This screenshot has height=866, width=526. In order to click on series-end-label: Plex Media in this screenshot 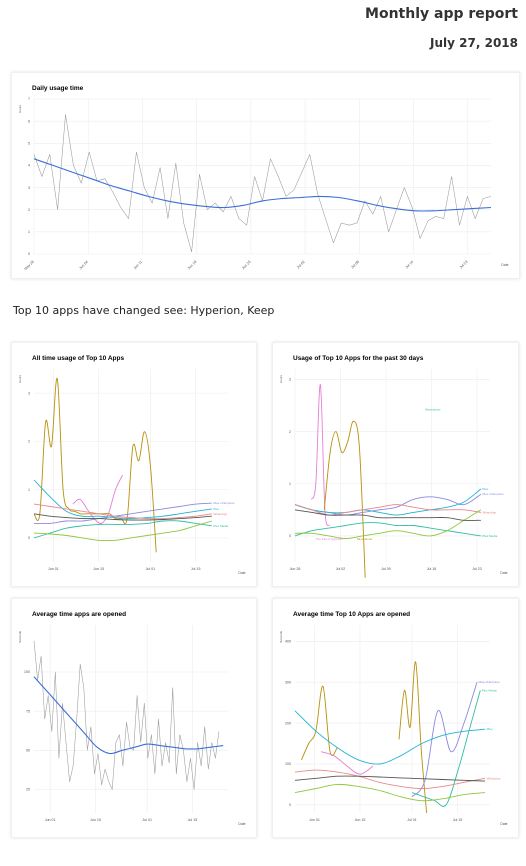, I will do `click(489, 536)`.